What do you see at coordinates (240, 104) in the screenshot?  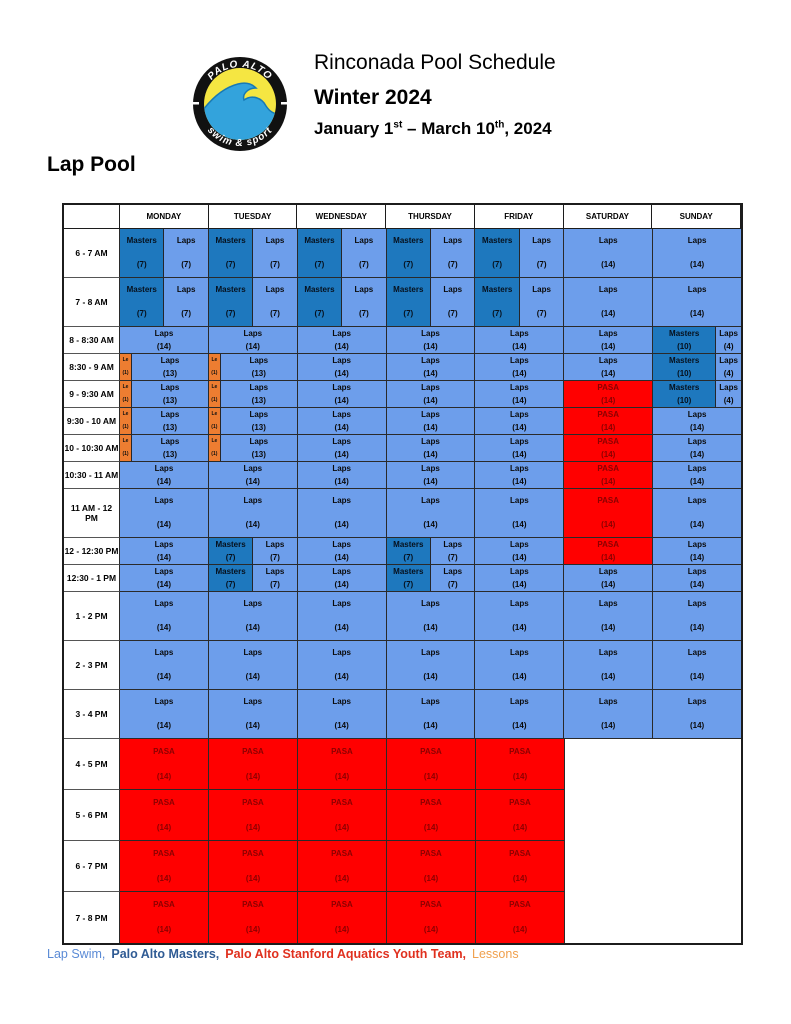 I see `logo-graphic: PALO ALTO swim & sport` at bounding box center [240, 104].